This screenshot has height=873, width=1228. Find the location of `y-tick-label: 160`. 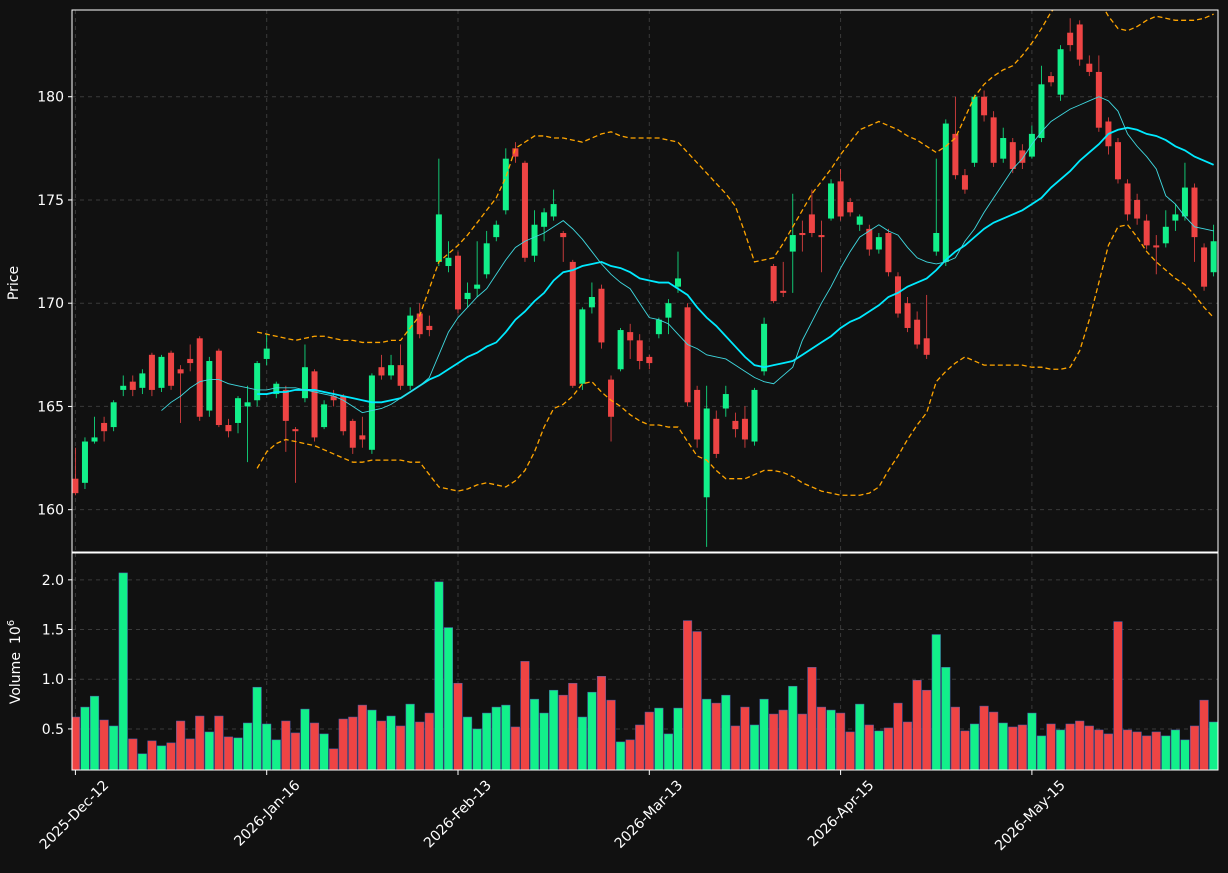

y-tick-label: 160 is located at coordinates (50, 511).